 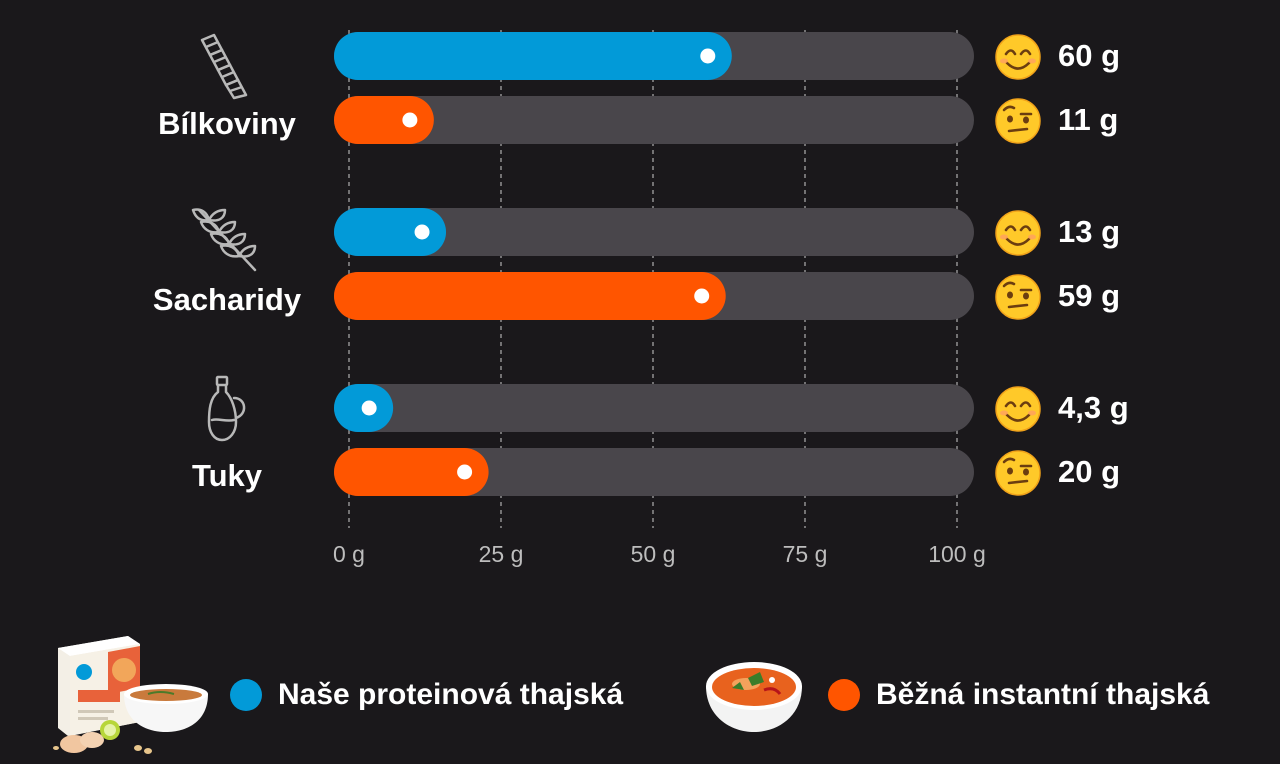 What do you see at coordinates (1018, 409) in the screenshot?
I see `smiling-face-emoji-fats` at bounding box center [1018, 409].